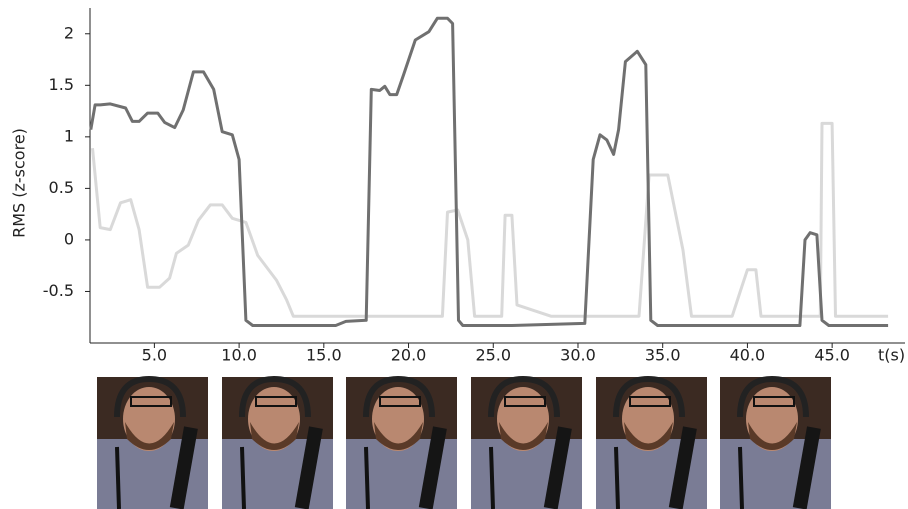  I want to click on x-tick-label: 35.0, so click(663, 355).